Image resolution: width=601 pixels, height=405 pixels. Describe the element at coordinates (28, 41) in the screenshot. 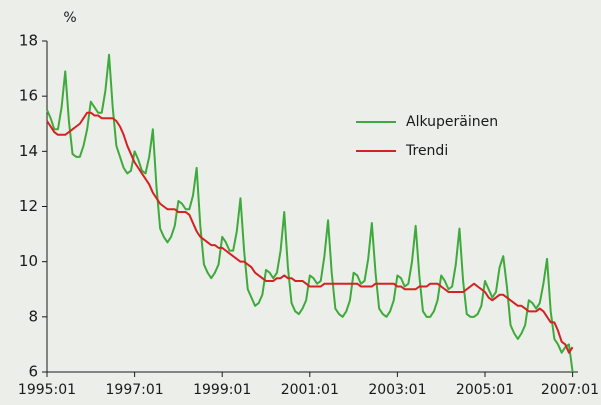

I see `y-tick-label: 18` at that location.